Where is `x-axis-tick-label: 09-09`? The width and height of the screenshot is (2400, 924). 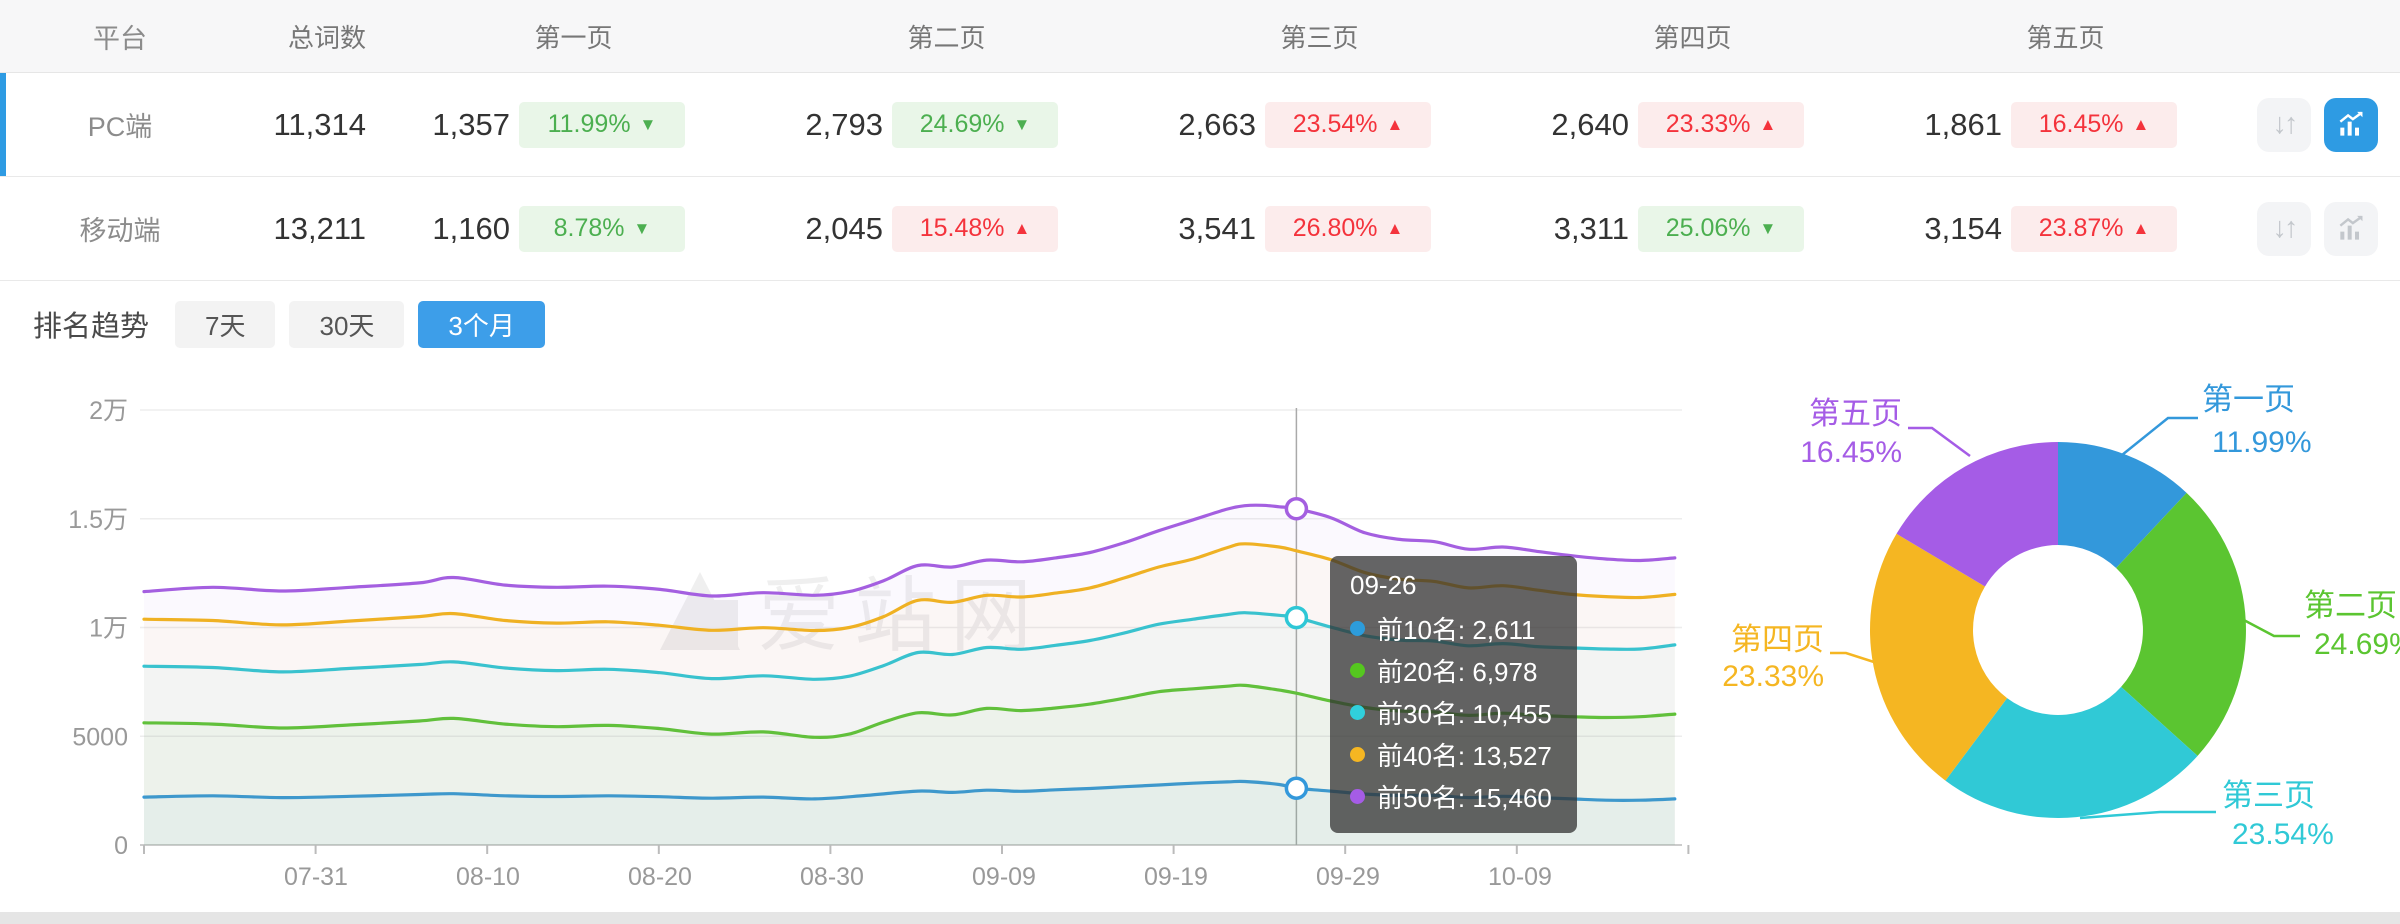
x-axis-tick-label: 09-09 is located at coordinates (1004, 877).